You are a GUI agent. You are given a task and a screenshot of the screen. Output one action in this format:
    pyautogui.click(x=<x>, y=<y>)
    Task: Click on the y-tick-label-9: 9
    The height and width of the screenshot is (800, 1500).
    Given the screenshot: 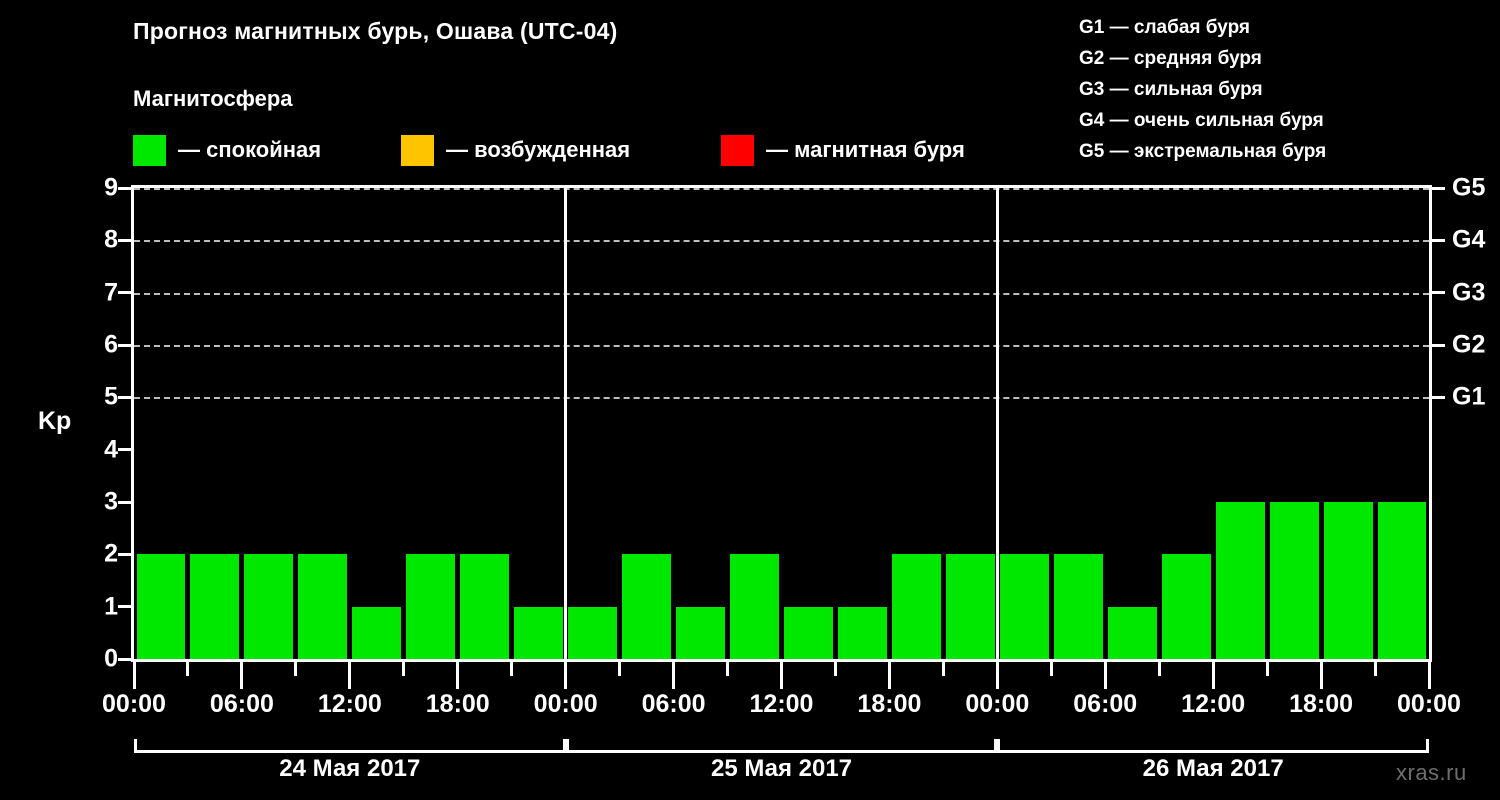 What is the action you would take?
    pyautogui.click(x=111, y=187)
    